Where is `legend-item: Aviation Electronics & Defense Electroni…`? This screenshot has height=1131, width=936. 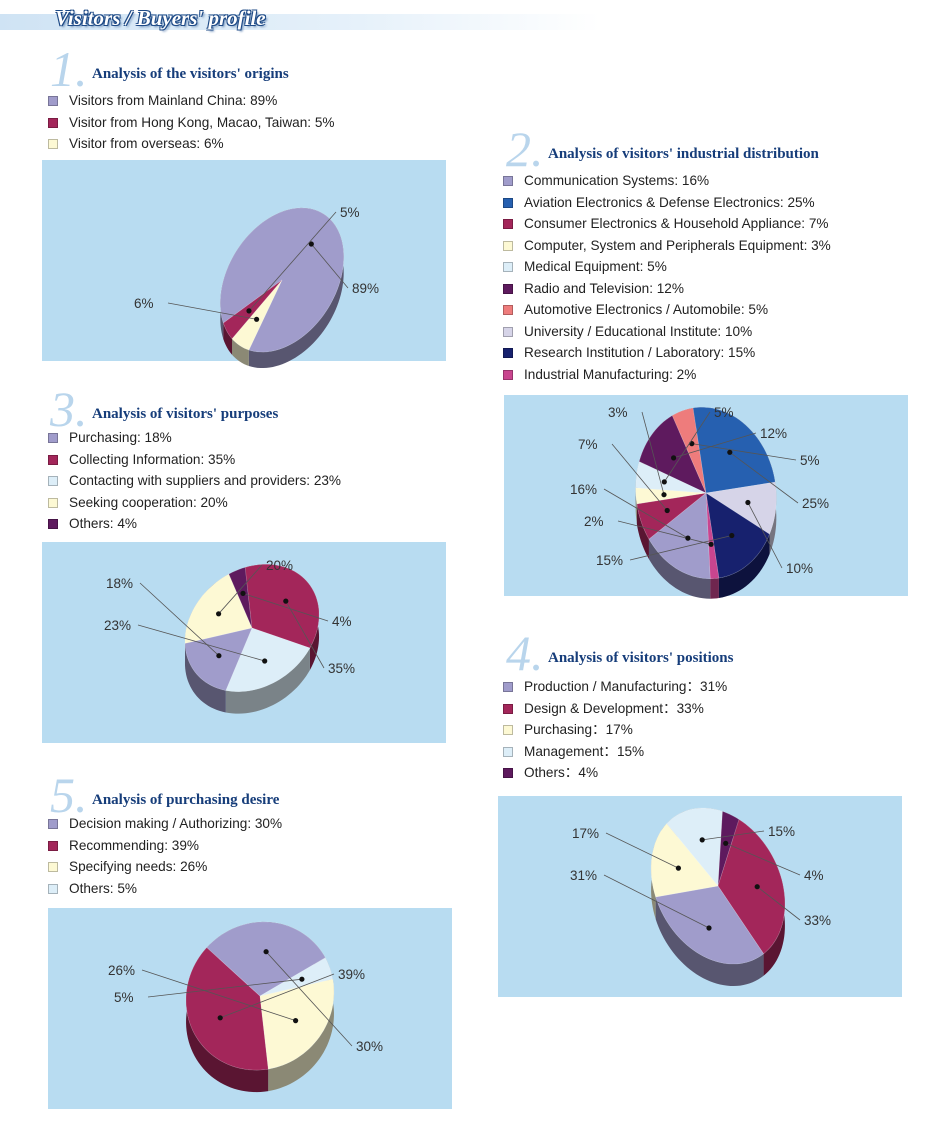 legend-item: Aviation Electronics & Defense Electroni… is located at coordinates (667, 203).